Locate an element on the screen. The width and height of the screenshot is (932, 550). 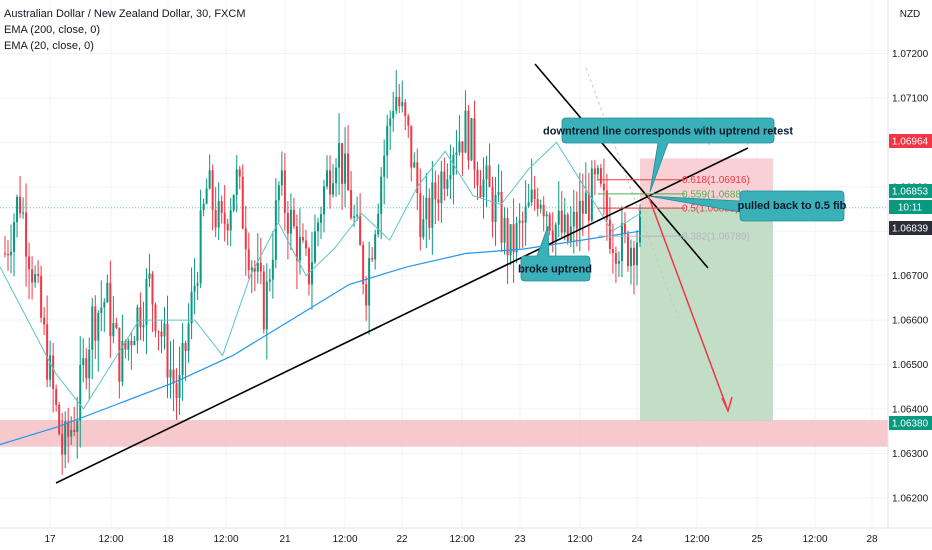
x-tick-label: 12:00 is located at coordinates (461, 539).